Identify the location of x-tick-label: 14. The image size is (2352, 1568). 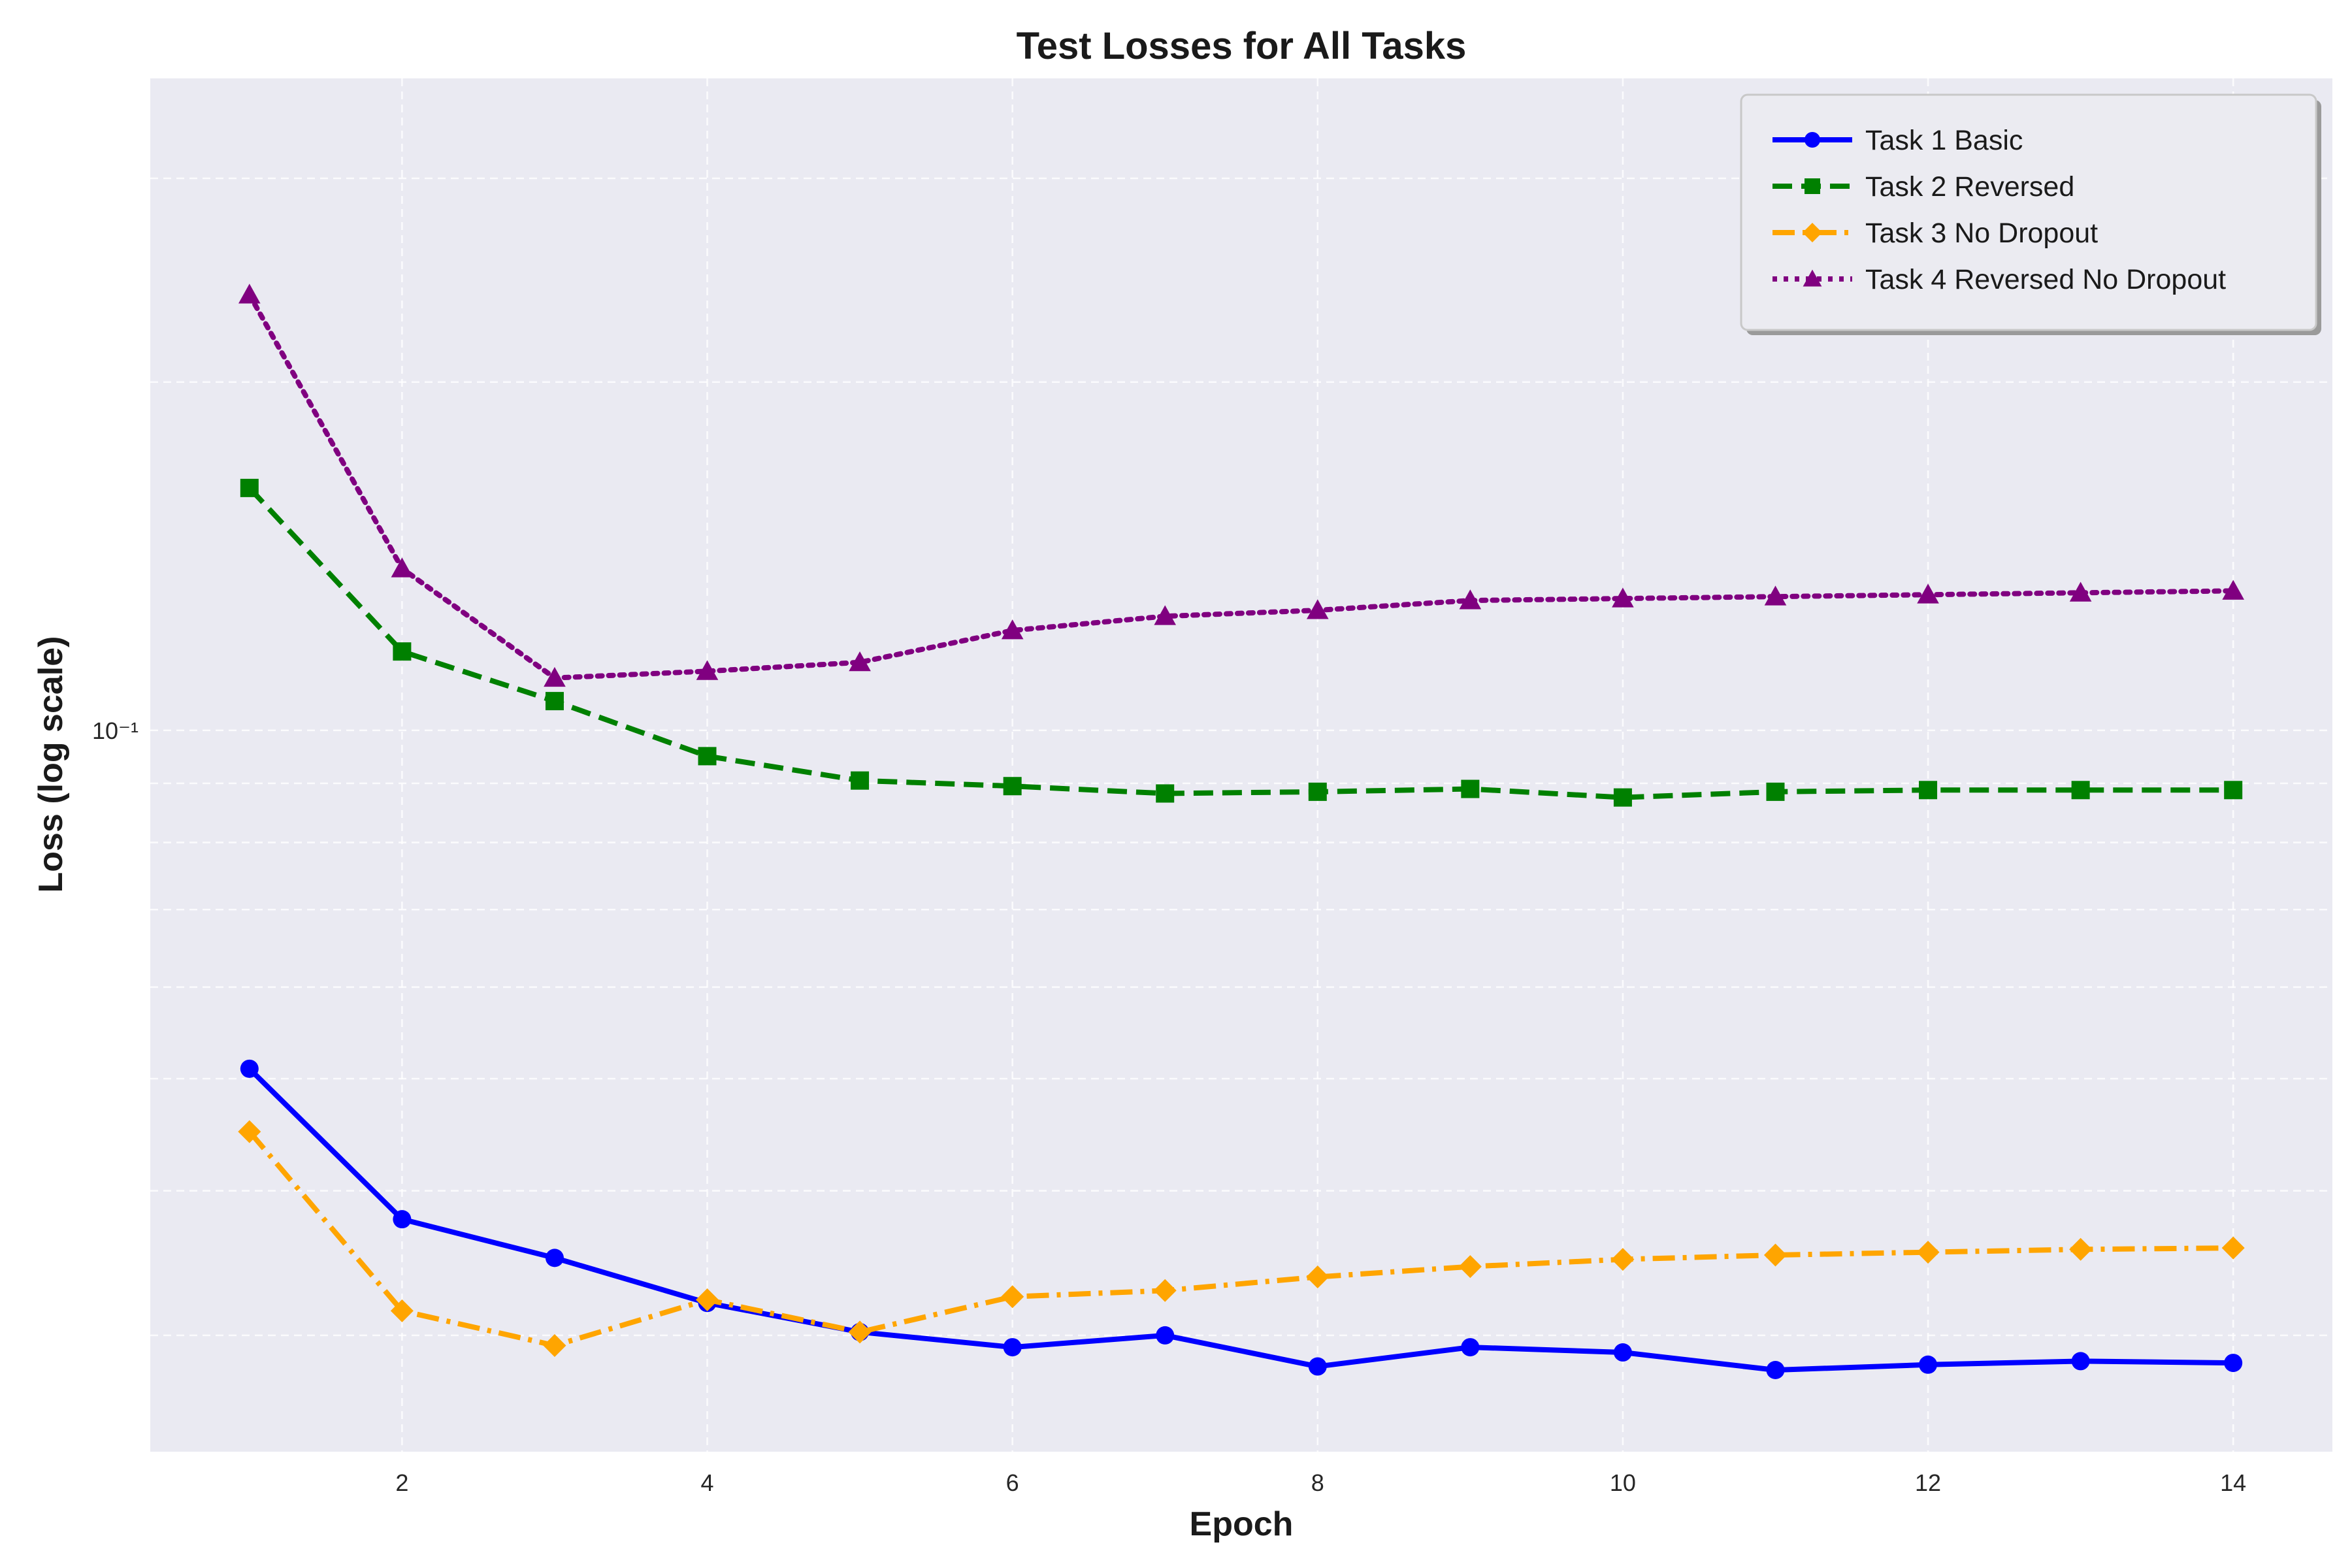
(2233, 1482).